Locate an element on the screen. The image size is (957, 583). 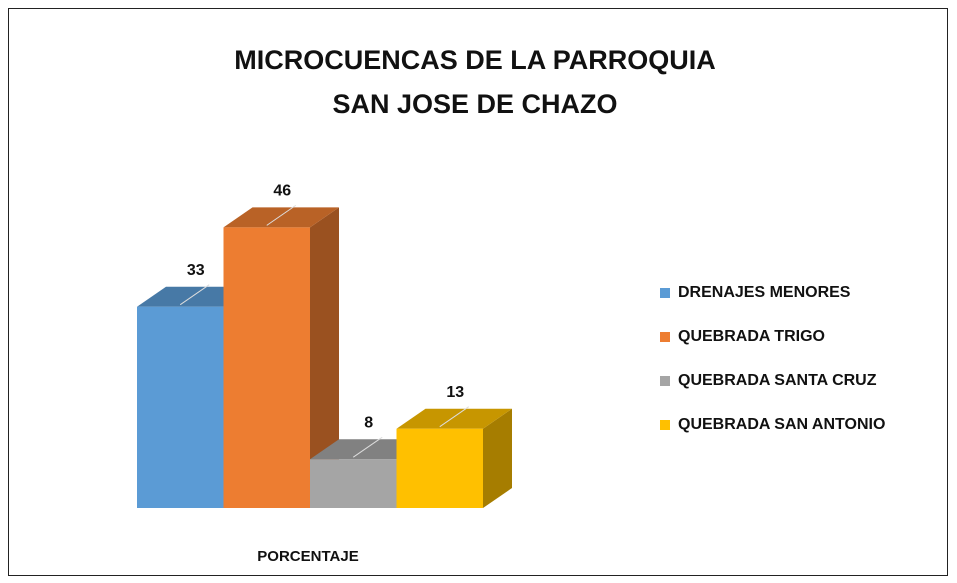
legend-label: QUEBRADA TRIGO is located at coordinates (751, 336).